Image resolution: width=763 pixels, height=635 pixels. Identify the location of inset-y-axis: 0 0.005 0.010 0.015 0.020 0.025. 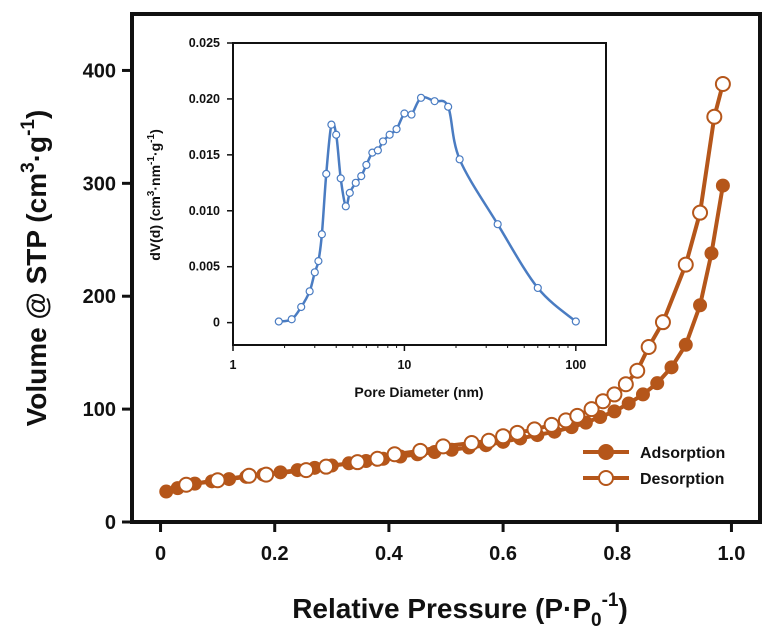
(211, 183).